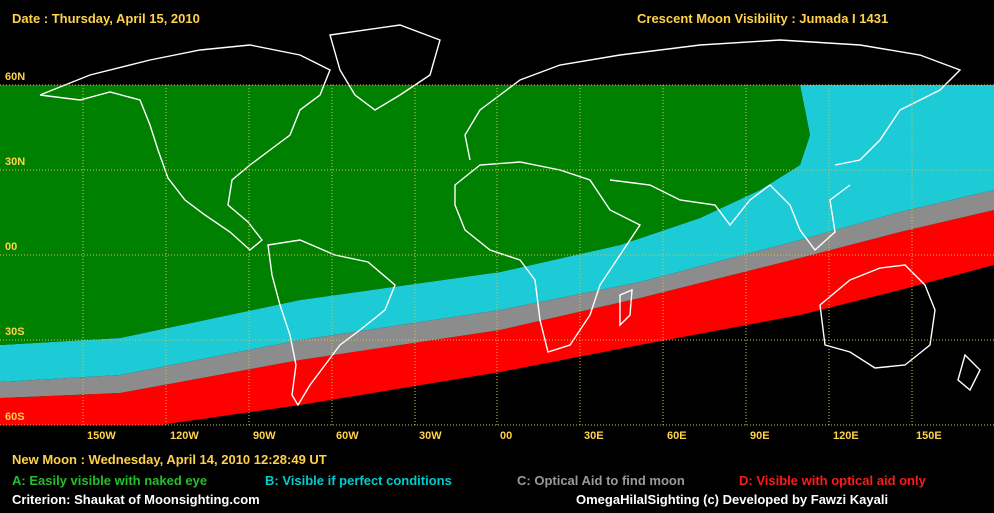 This screenshot has height=513, width=994. Describe the element at coordinates (185, 147) in the screenshot. I see `north-america-coast` at that location.